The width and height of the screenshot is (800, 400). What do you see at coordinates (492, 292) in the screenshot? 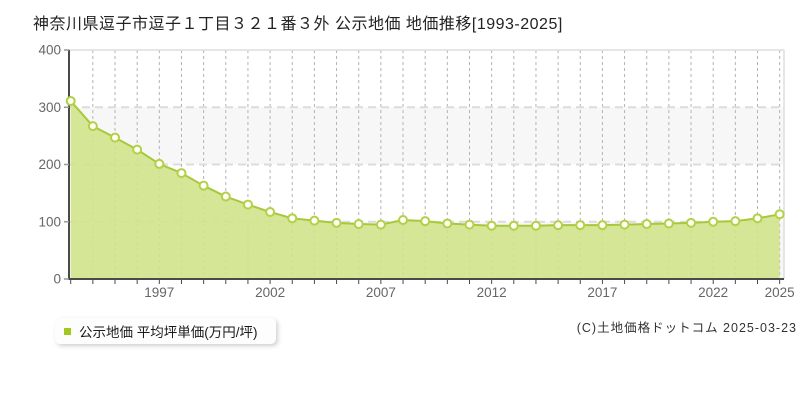
I see `x-axis-label: 2012` at bounding box center [492, 292].